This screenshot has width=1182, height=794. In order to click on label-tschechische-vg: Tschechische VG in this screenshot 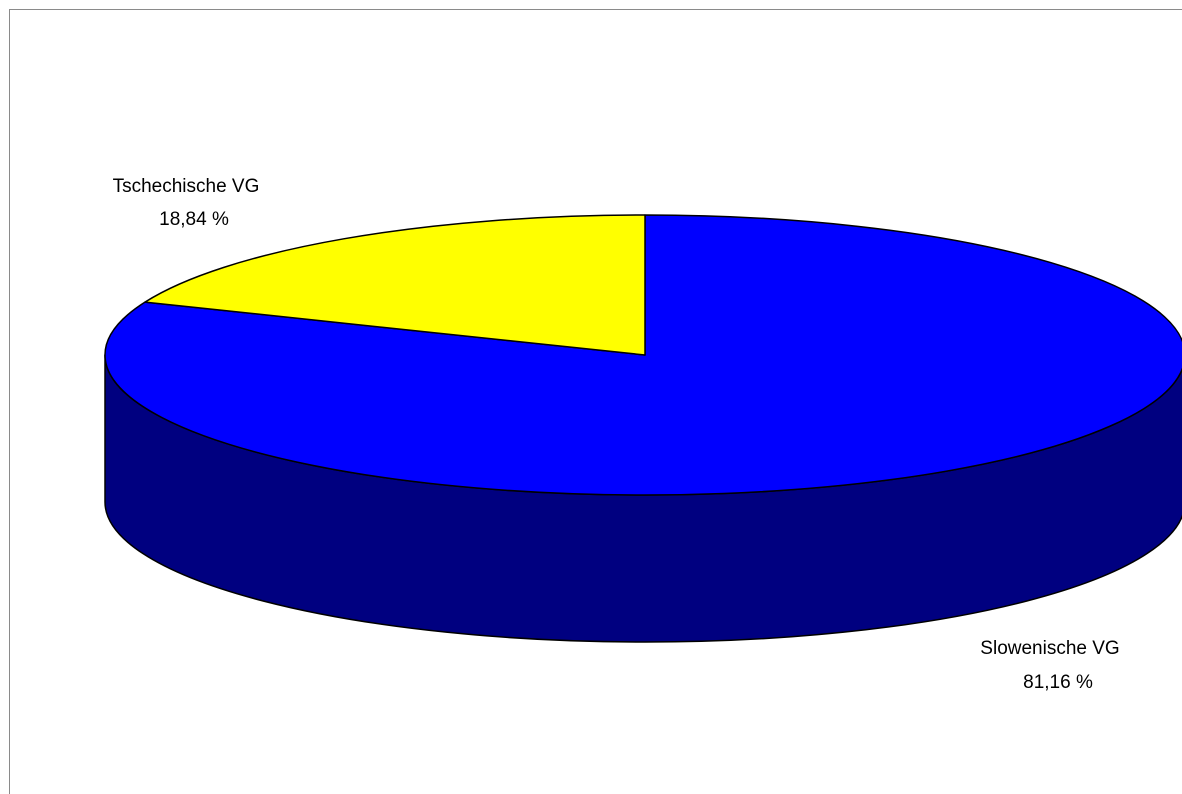, I will do `click(186, 186)`.